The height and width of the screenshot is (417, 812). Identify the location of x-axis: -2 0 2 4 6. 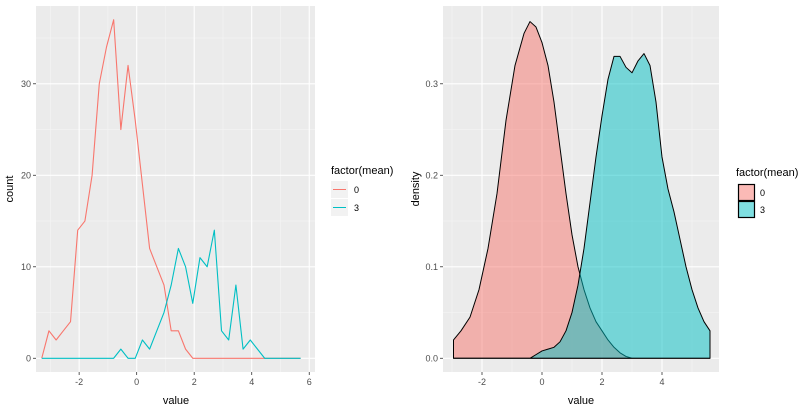
(193, 379).